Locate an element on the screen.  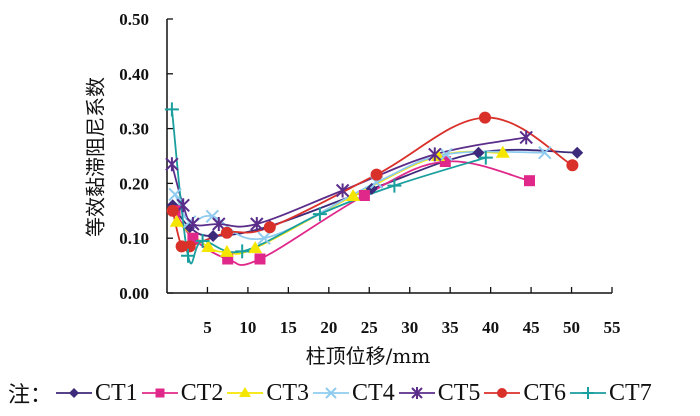
x-axis-title: 柱顶位移/mm is located at coordinates (368, 356).